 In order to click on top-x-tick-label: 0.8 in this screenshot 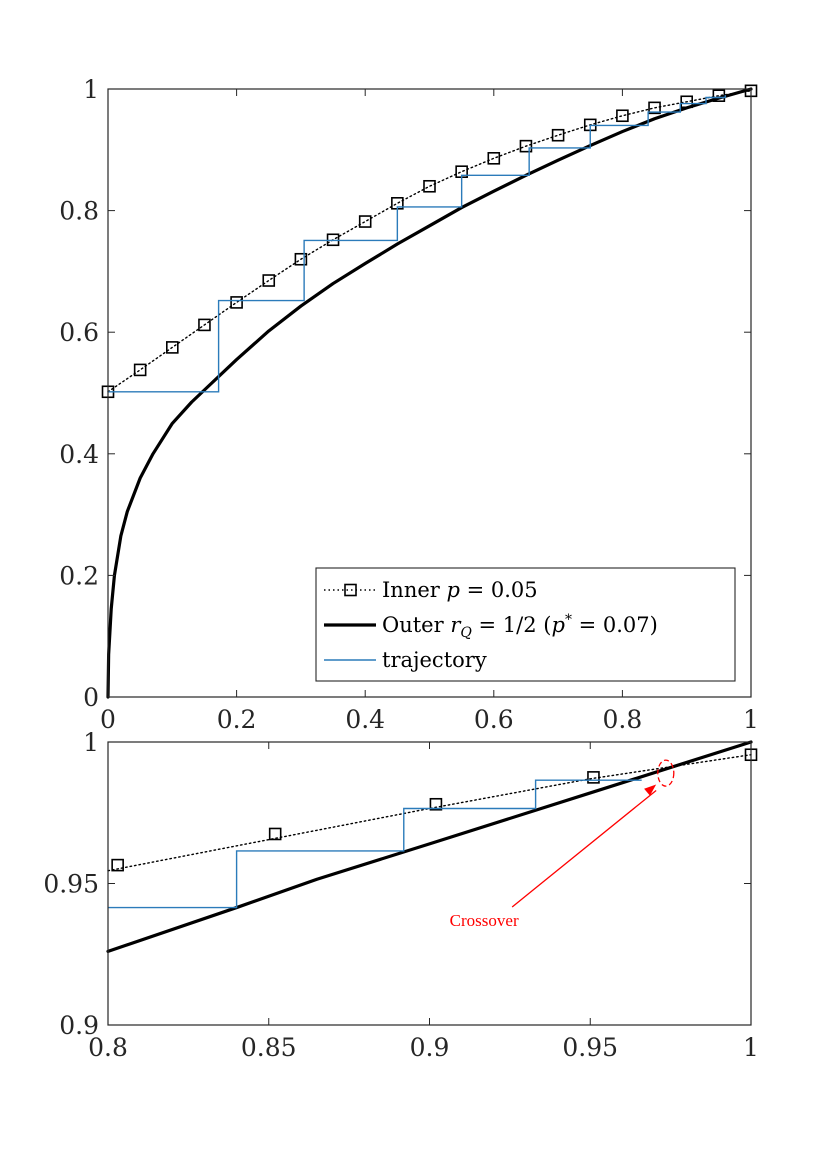, I will do `click(623, 719)`.